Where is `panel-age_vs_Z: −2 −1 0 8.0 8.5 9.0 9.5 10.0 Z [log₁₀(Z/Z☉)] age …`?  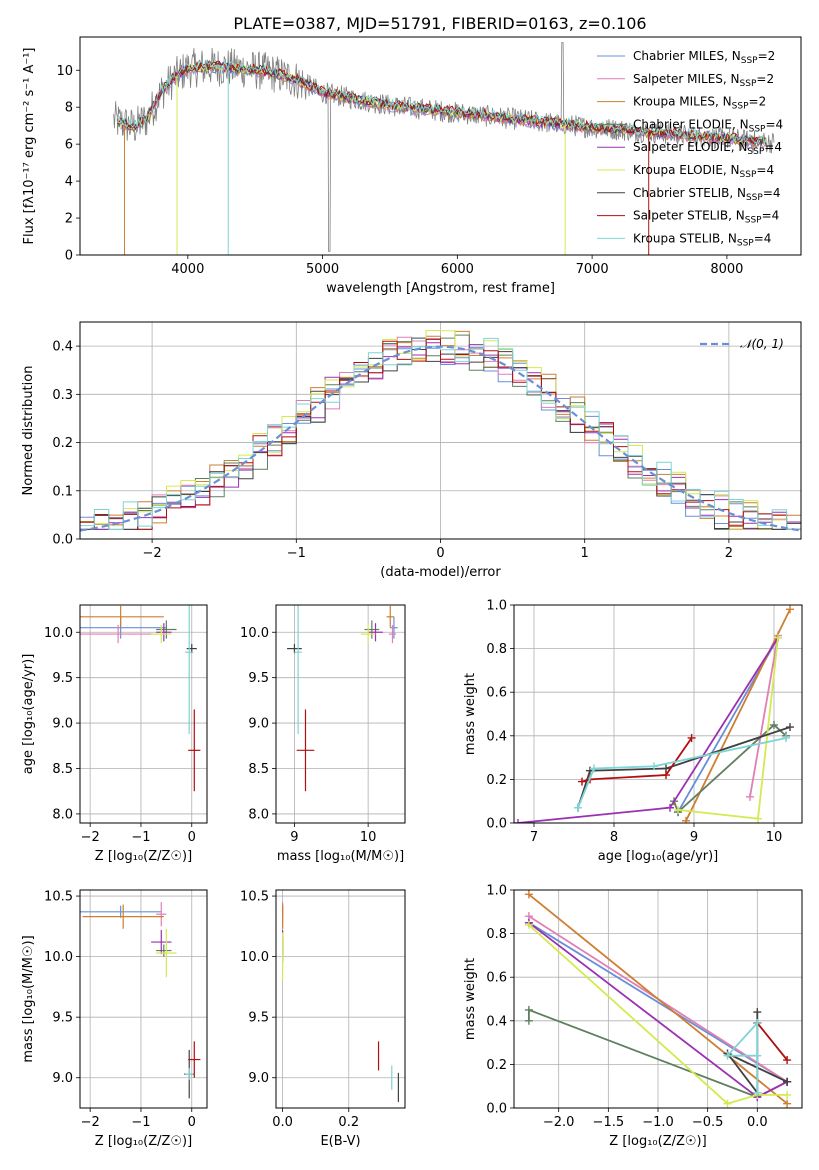
panel-age_vs_Z: −2 −1 0 8.0 8.5 9.0 9.5 10.0 Z [log₁₀(Z/Z☉)] age … is located at coordinates (114, 734).